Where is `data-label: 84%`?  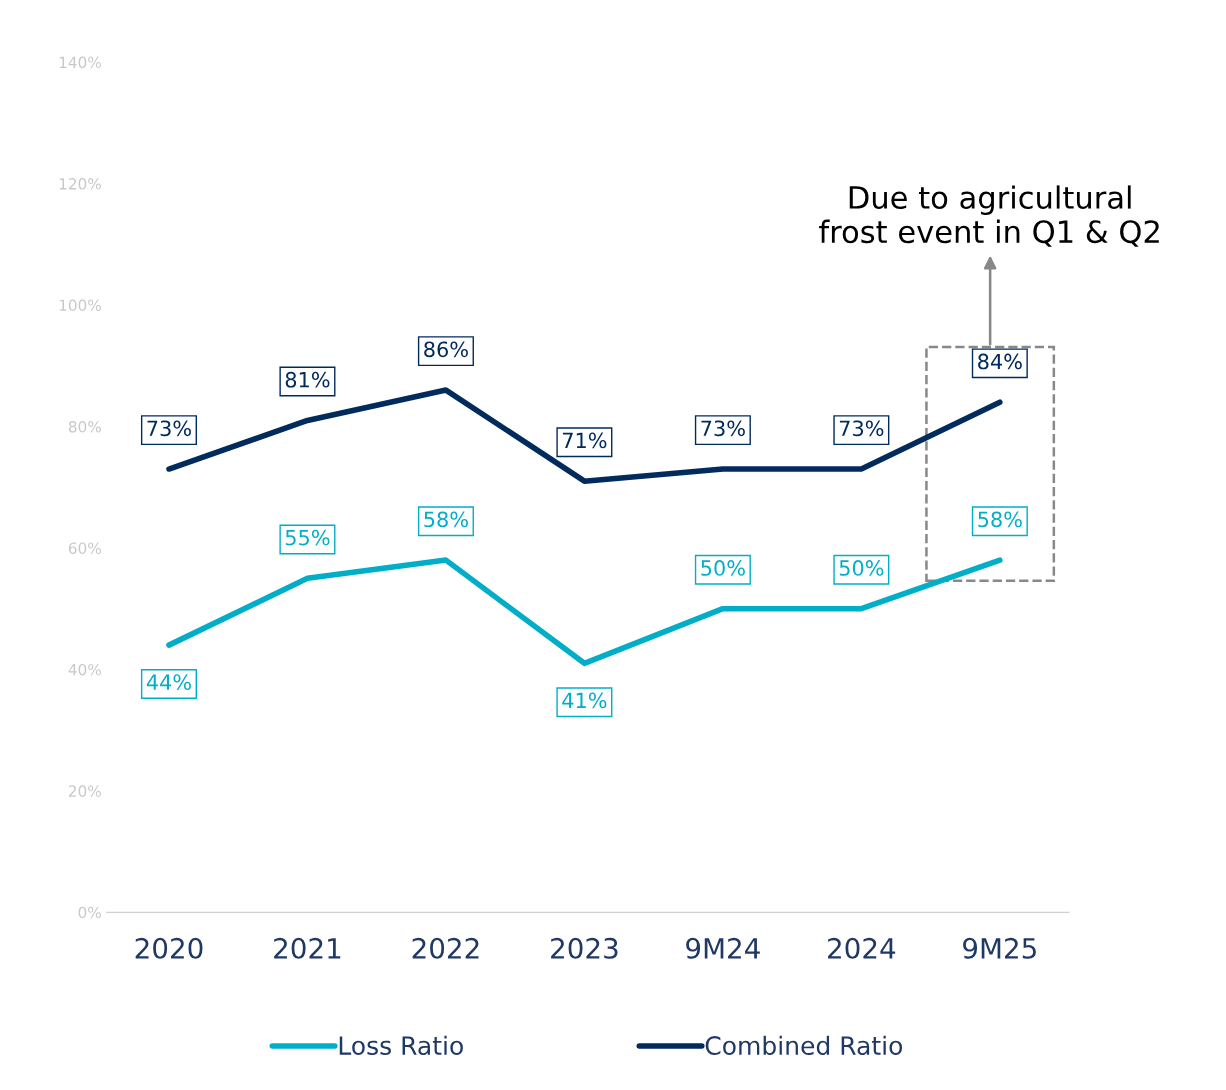
data-label: 84% is located at coordinates (1000, 361).